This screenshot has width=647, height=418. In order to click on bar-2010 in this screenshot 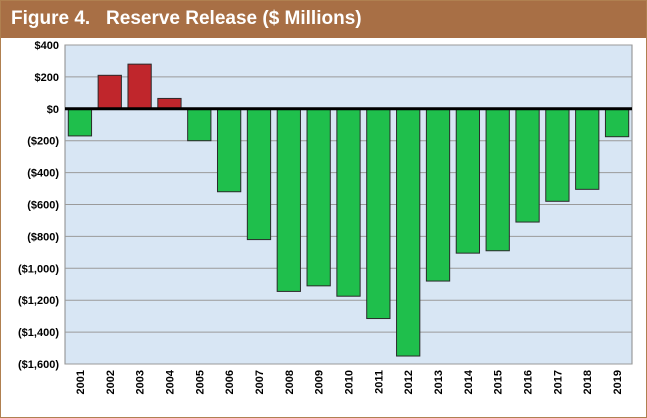, I will do `click(348, 202)`.